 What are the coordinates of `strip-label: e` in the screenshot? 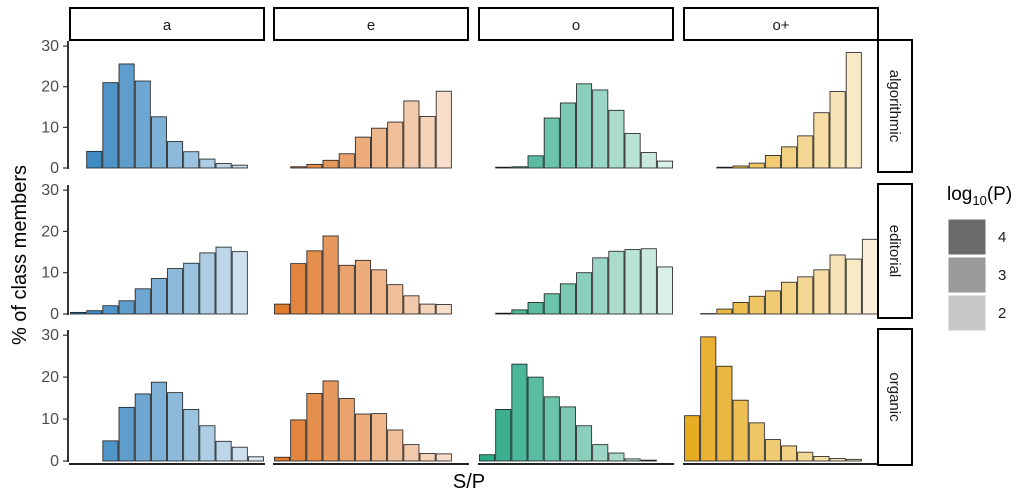 It's located at (371, 25).